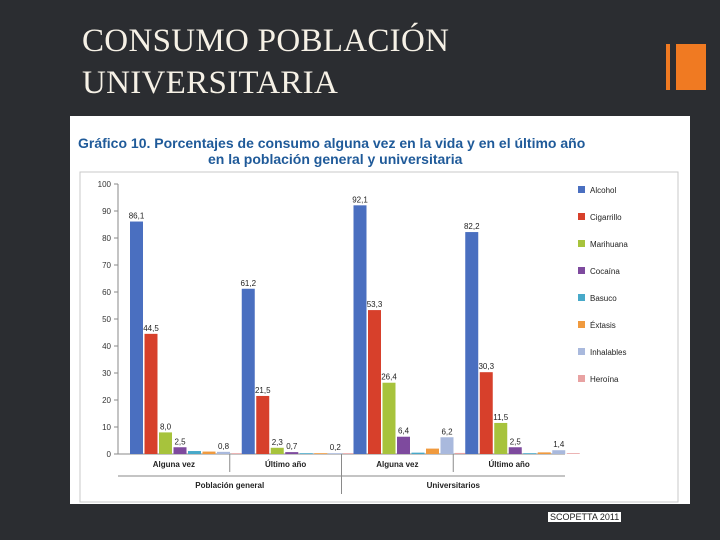 Image resolution: width=720 pixels, height=540 pixels. Describe the element at coordinates (360, 199) in the screenshot. I see `bar-value-label: 92,1` at that location.